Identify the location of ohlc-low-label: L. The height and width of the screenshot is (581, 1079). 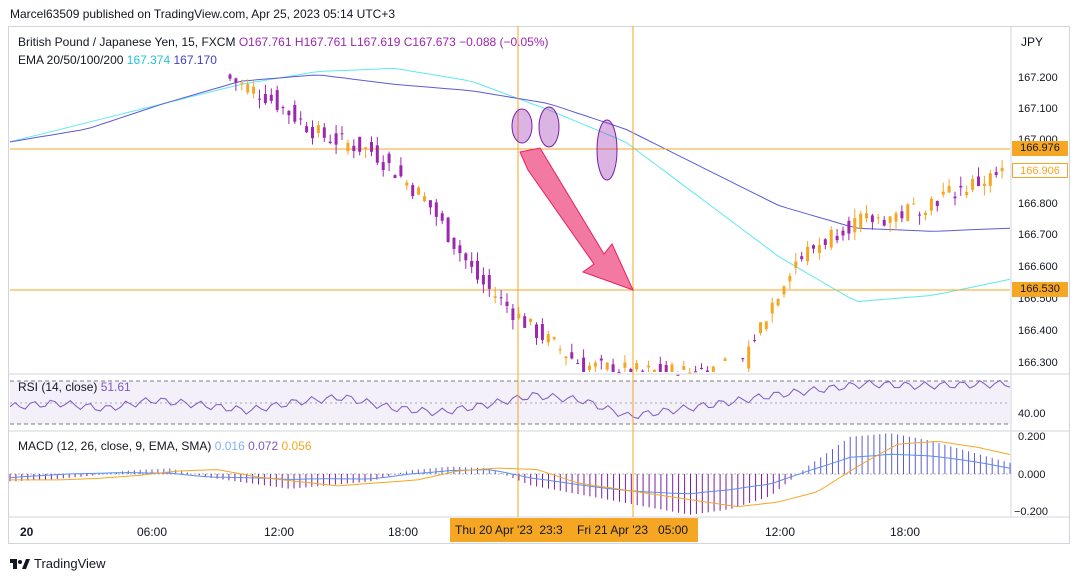
(353, 42).